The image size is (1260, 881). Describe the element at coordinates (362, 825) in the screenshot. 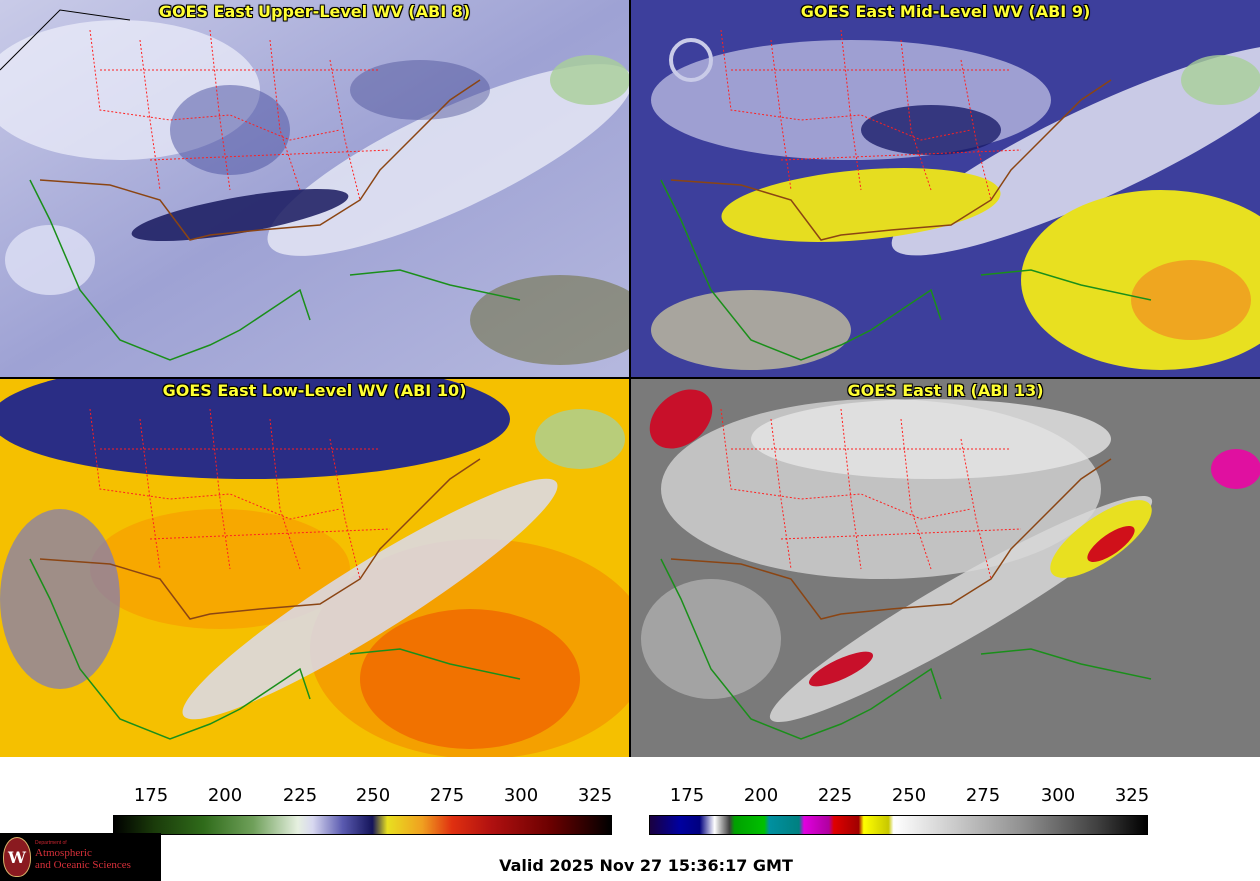

I see `wv-colorbar` at that location.